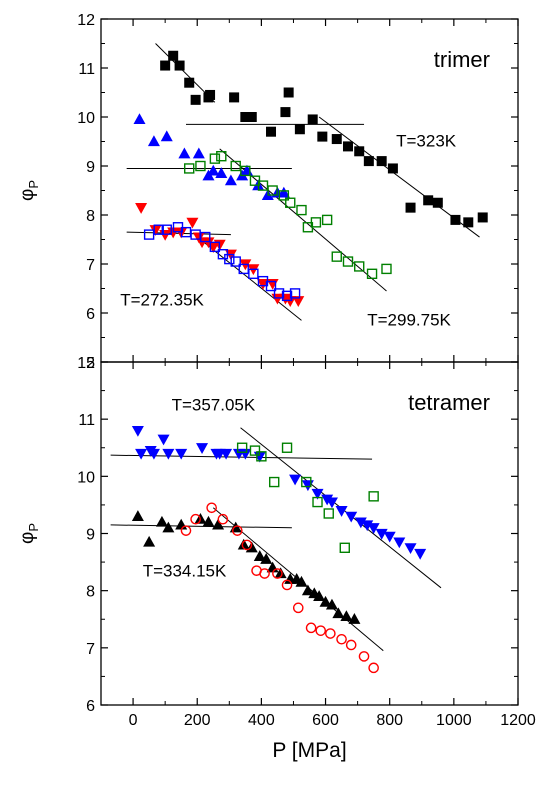  Describe the element at coordinates (133, 720) in the screenshot. I see `x-tick-label: 0` at that location.